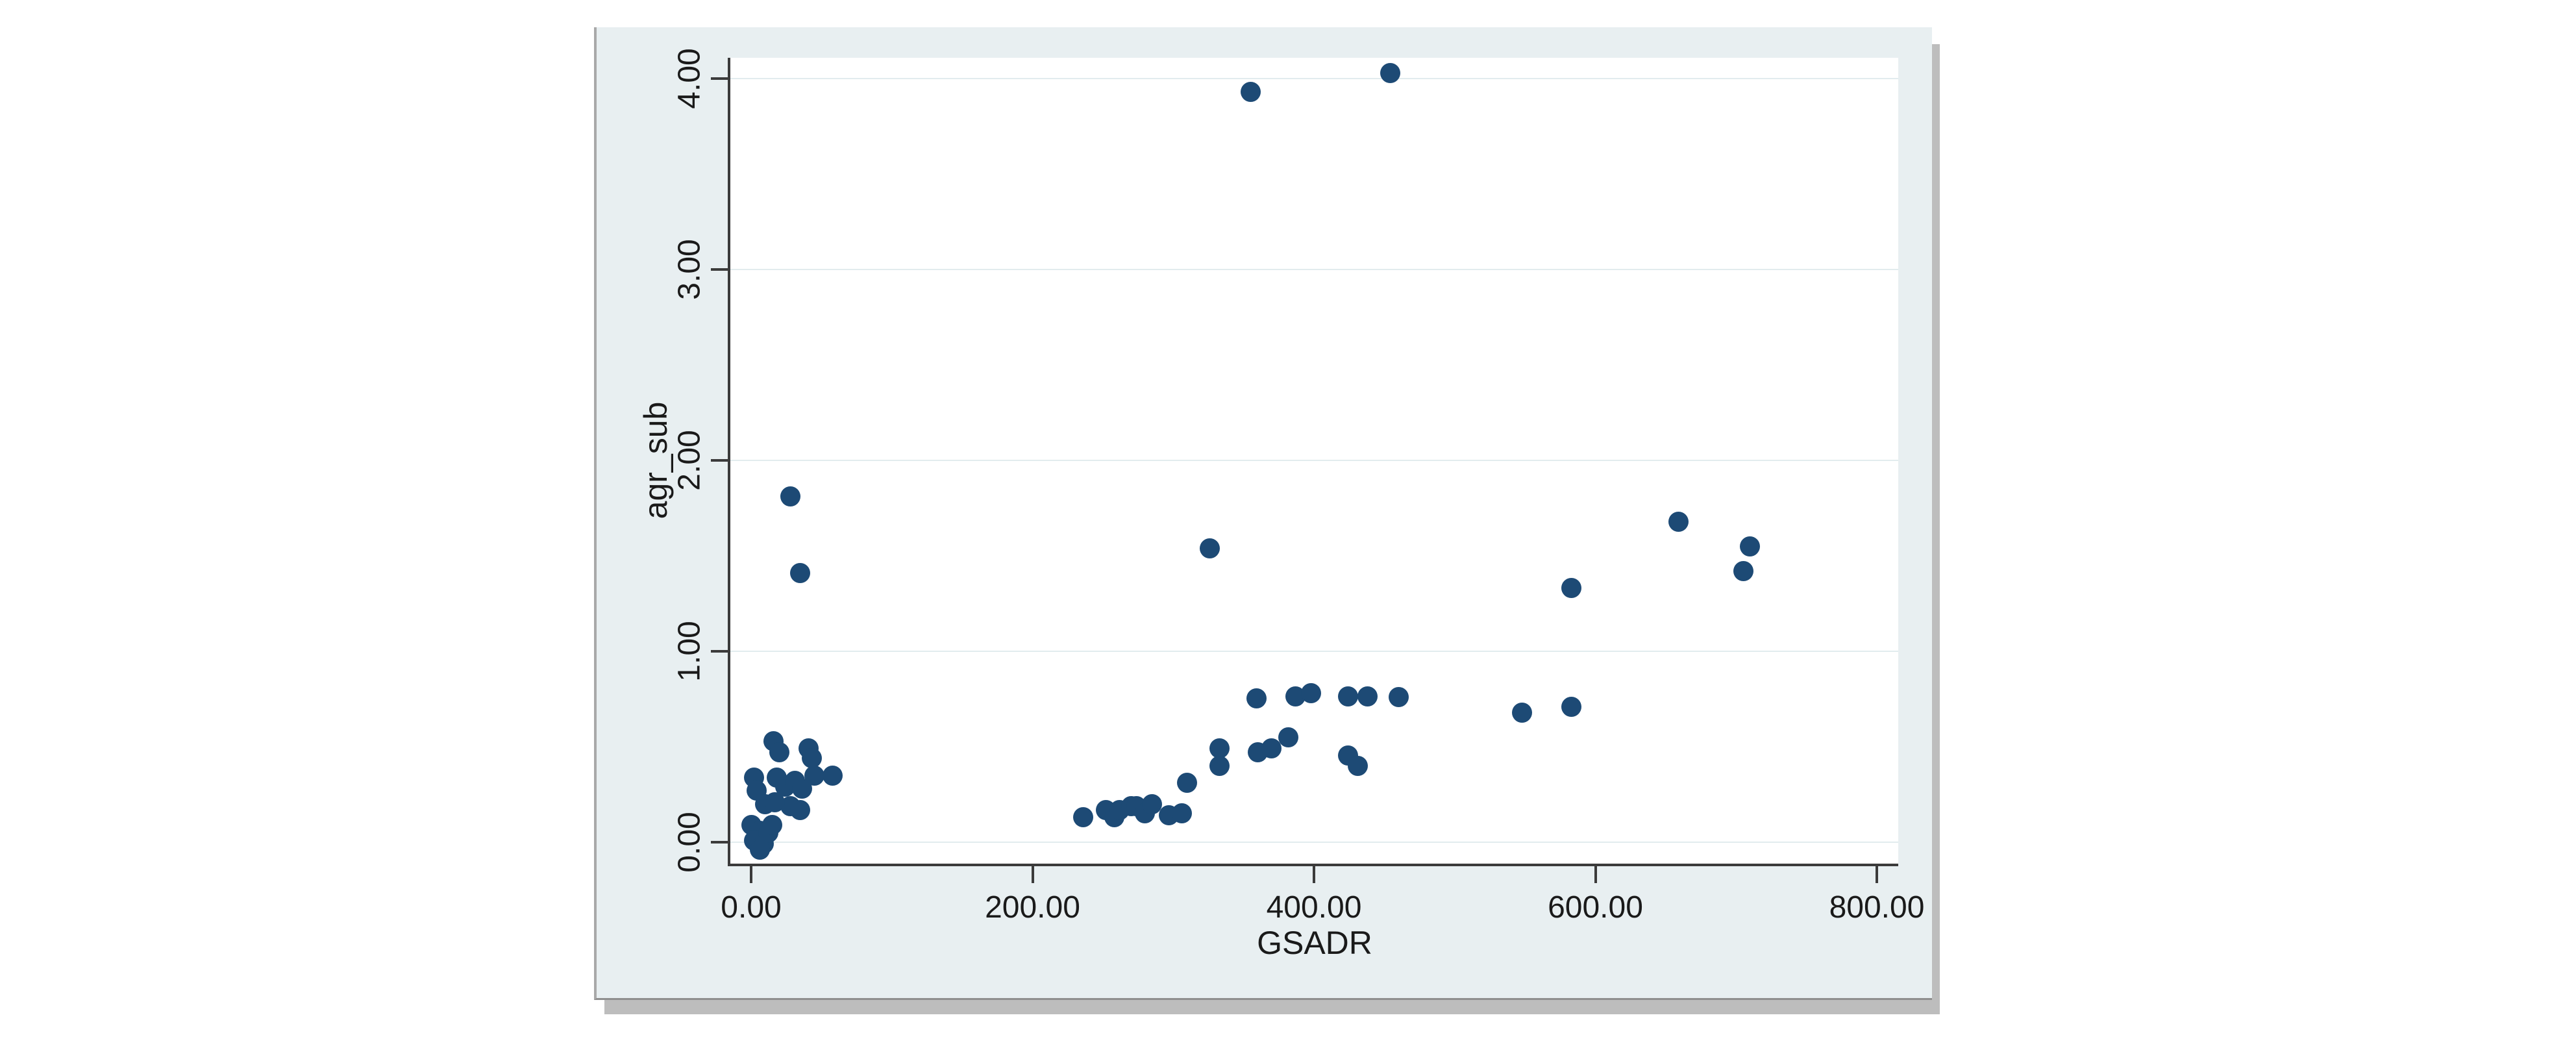  Describe the element at coordinates (689, 842) in the screenshot. I see `y-tick-label: 0.00` at that location.